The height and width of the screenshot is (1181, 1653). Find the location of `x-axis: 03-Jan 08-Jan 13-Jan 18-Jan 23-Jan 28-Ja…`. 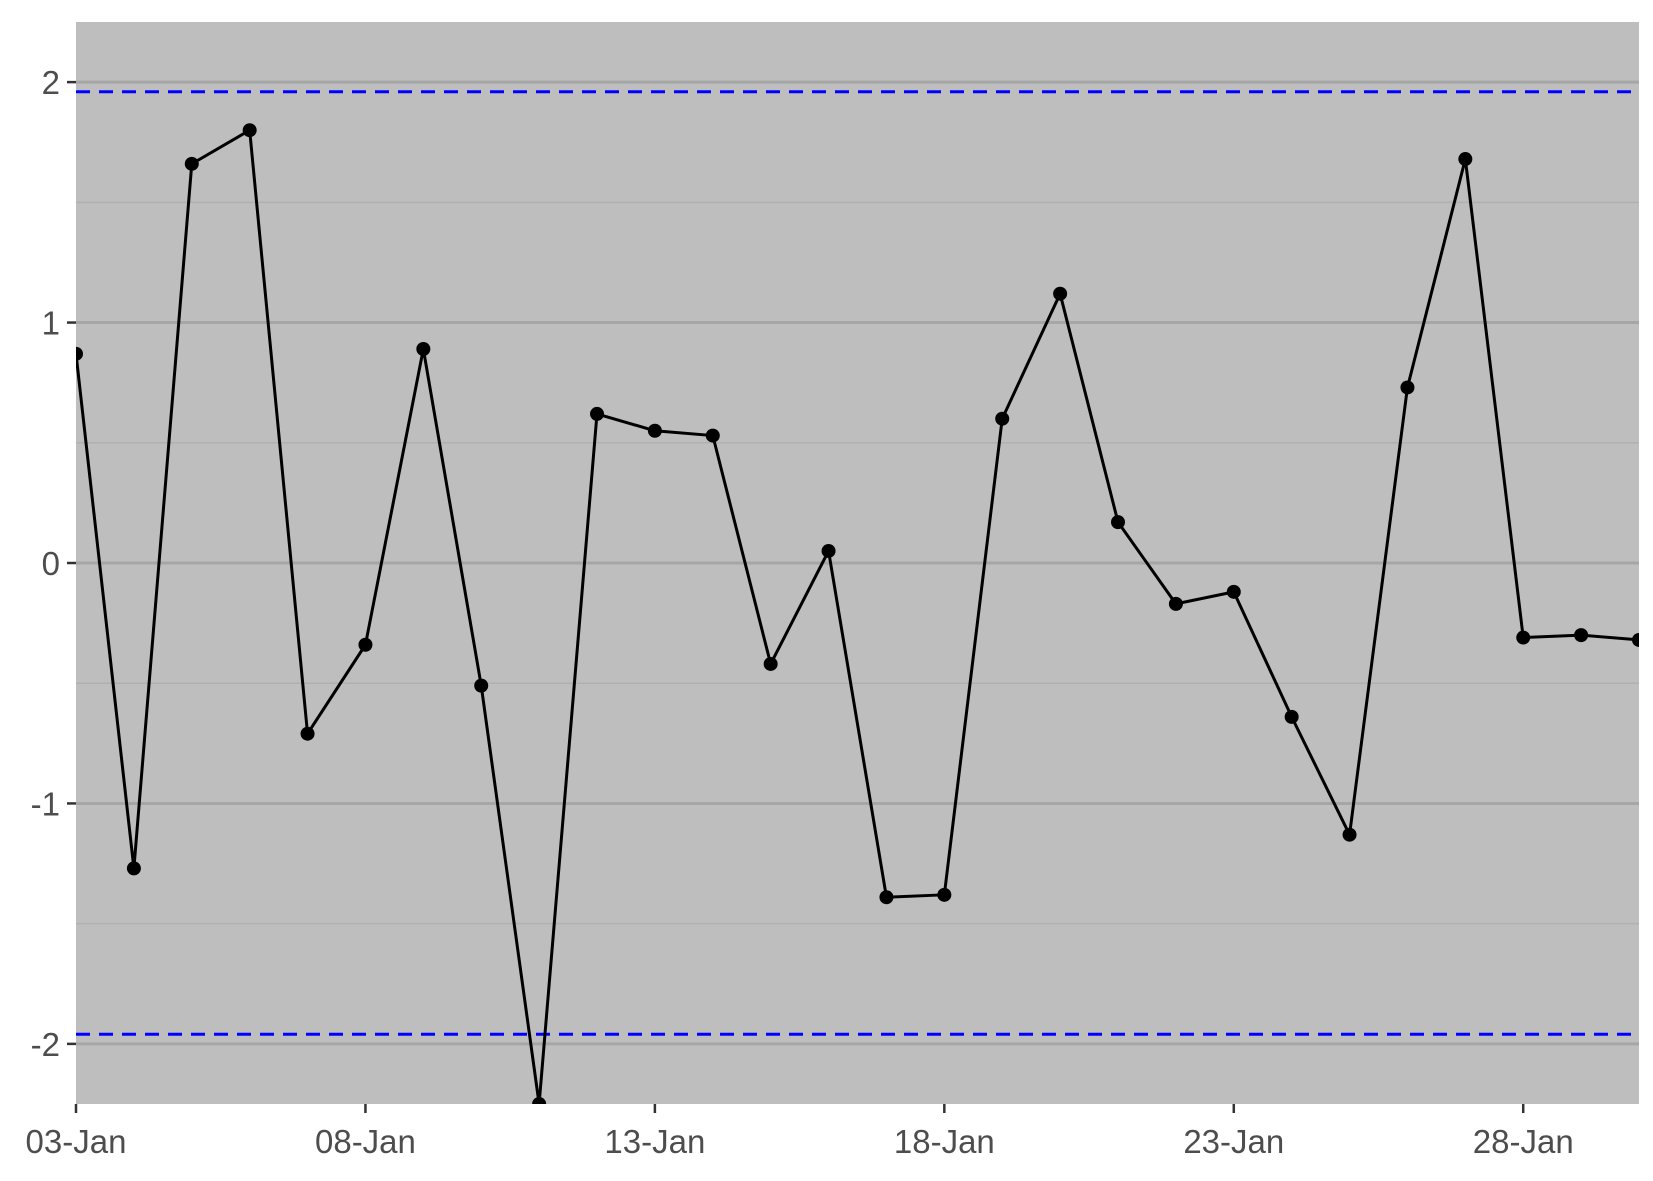

x-axis: 03-Jan 08-Jan 13-Jan 18-Jan 23-Jan 28-Ja… is located at coordinates (800, 1132).